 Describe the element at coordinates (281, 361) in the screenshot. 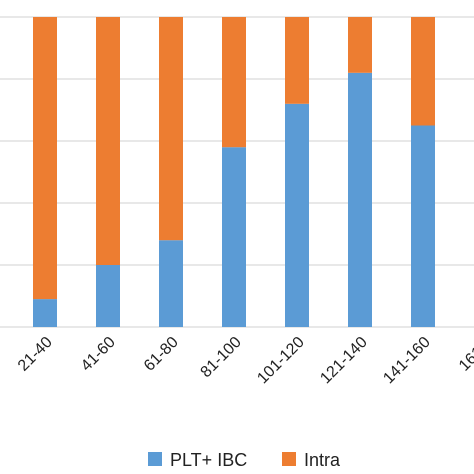

I see `x-tick-label: 101-120` at that location.